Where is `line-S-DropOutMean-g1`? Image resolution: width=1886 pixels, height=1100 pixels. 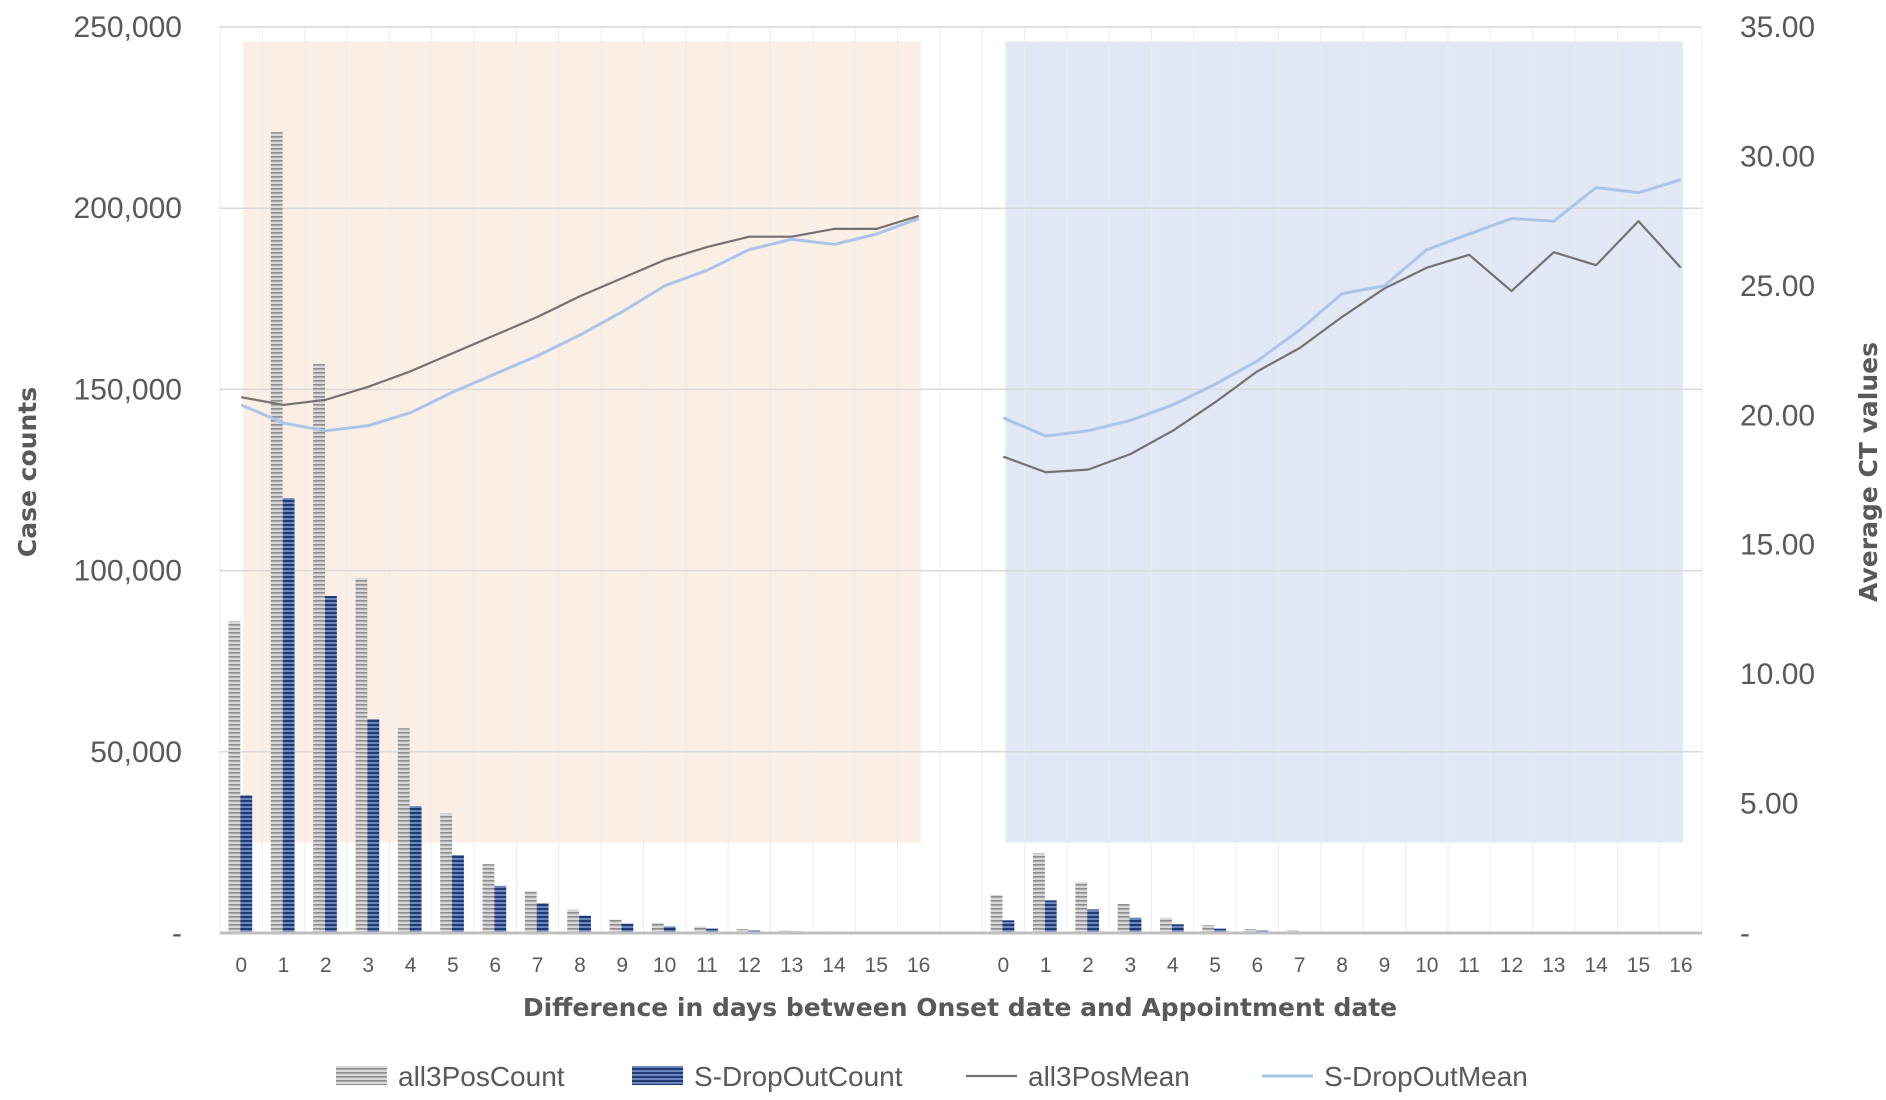
line-S-DropOutMean-g1 is located at coordinates (580, 325).